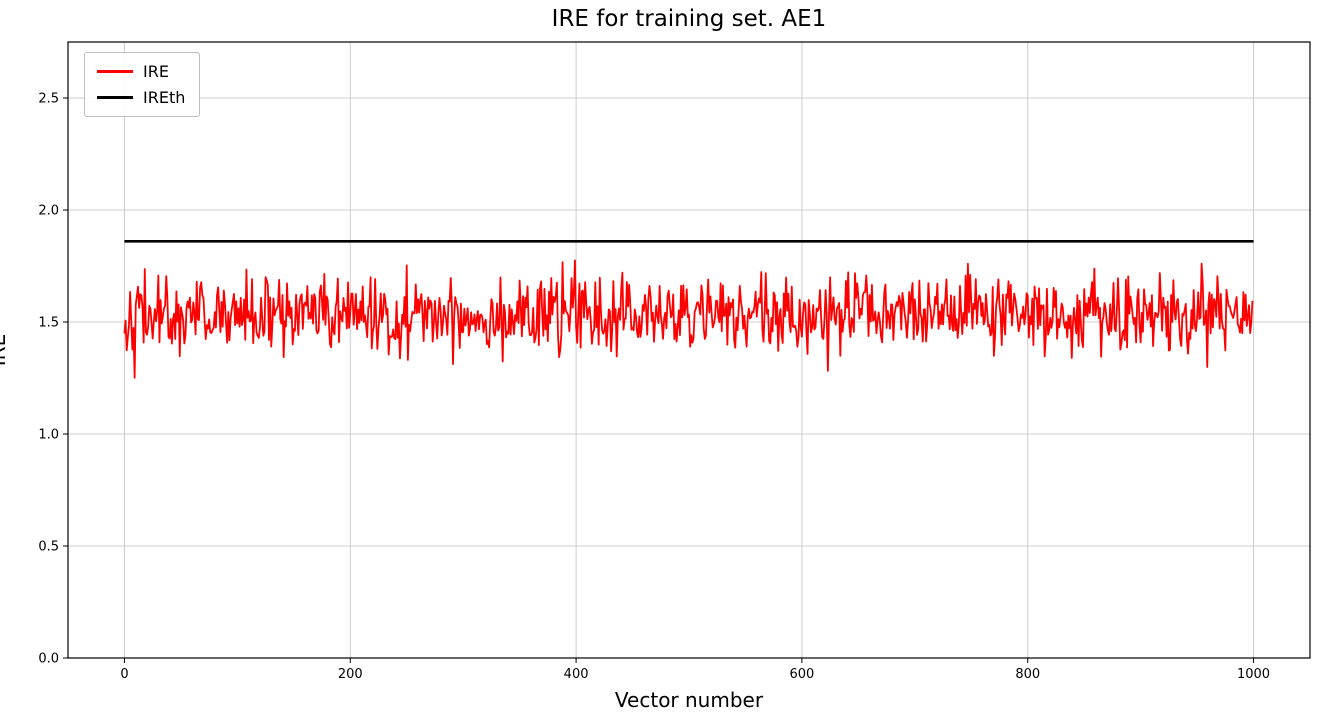 Image resolution: width=1325 pixels, height=727 pixels. I want to click on x-tick-label: 1000, so click(1253, 674).